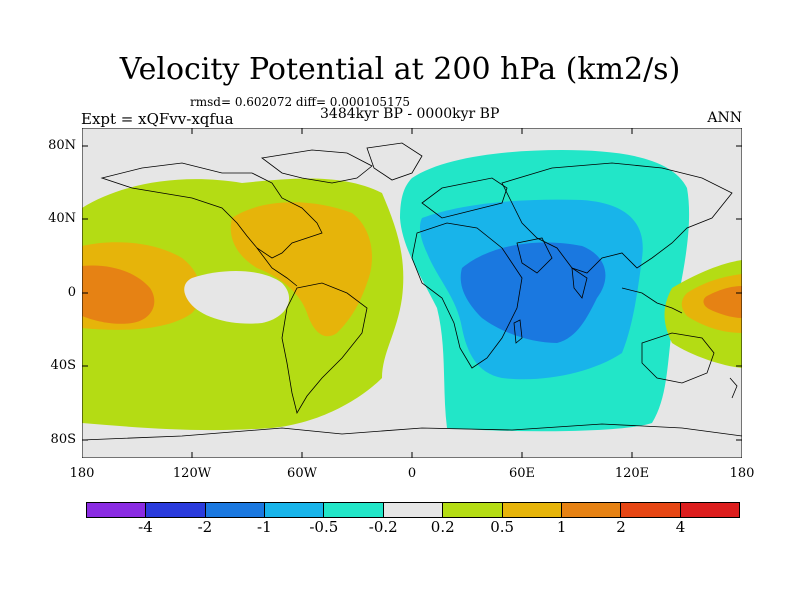 The height and width of the screenshot is (600, 800). What do you see at coordinates (300, 102) in the screenshot?
I see `stats-text: rmsd= 0.602072 diff= 0.000105175` at bounding box center [300, 102].